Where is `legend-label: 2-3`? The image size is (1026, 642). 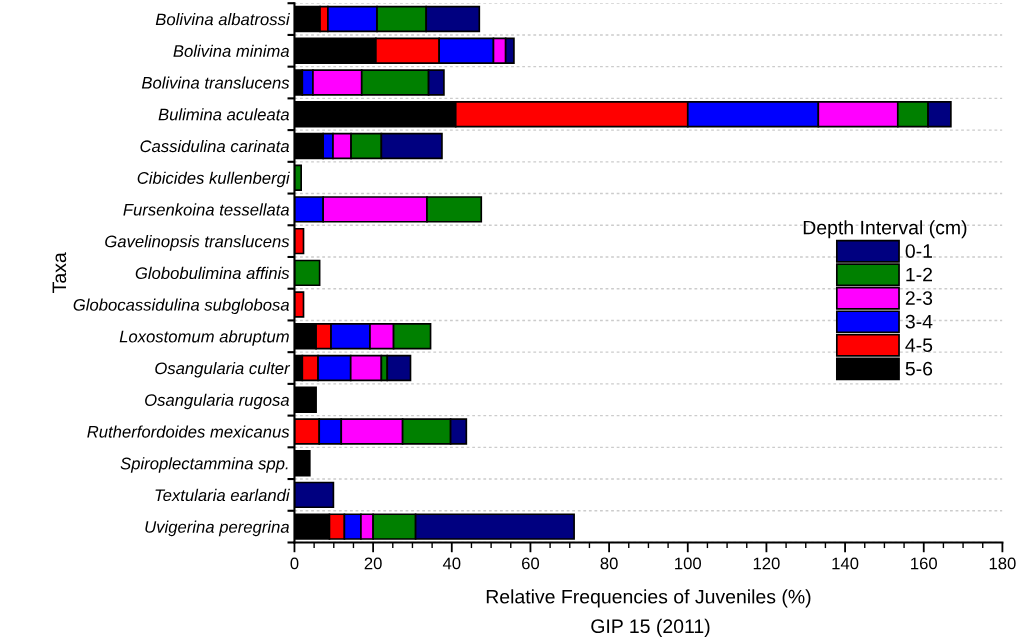 legend-label: 2-3 is located at coordinates (919, 298).